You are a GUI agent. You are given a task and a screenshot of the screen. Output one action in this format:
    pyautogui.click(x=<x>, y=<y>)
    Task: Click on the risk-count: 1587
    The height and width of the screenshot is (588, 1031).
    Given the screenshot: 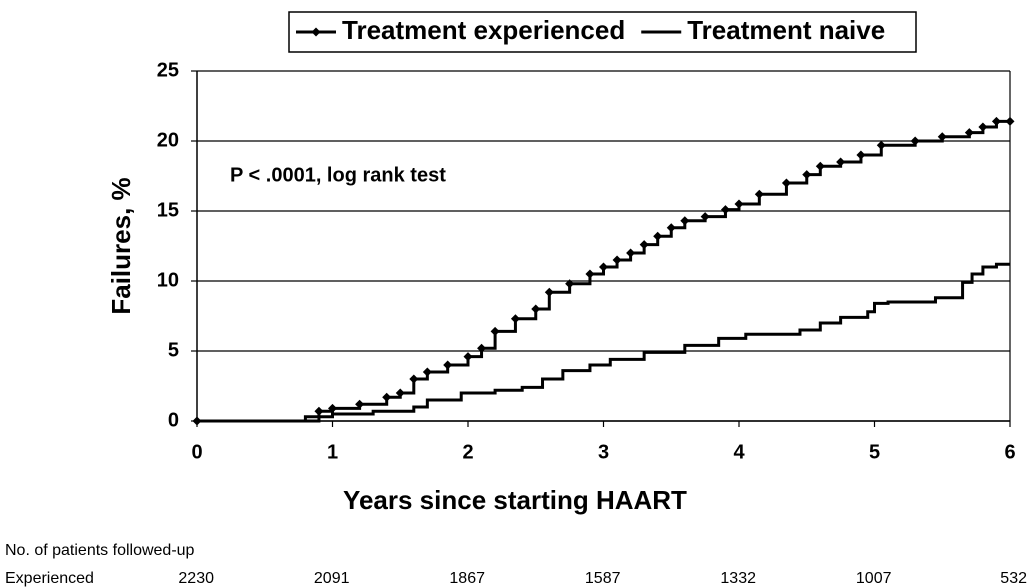 What is the action you would take?
    pyautogui.click(x=603, y=578)
    